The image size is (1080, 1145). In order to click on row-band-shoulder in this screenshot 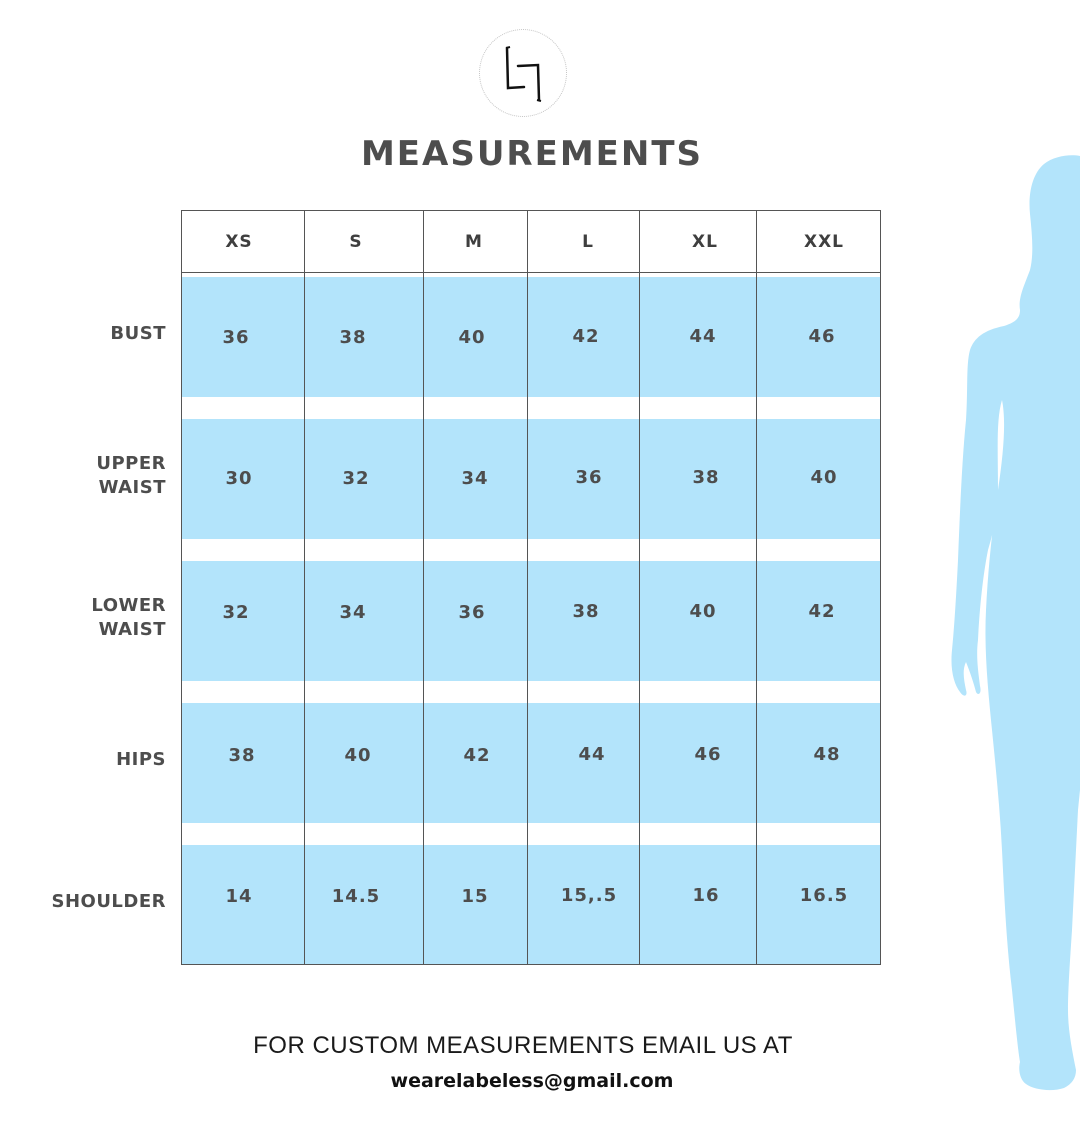, I will do `click(531, 905)`.